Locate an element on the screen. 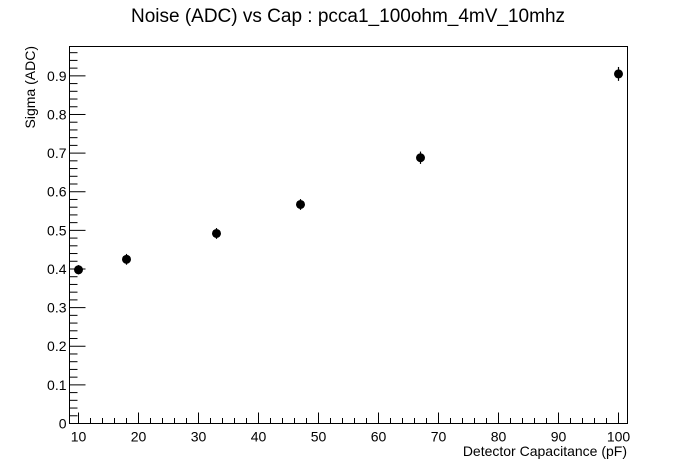  y-tick-label: 0.9 is located at coordinates (57, 76).